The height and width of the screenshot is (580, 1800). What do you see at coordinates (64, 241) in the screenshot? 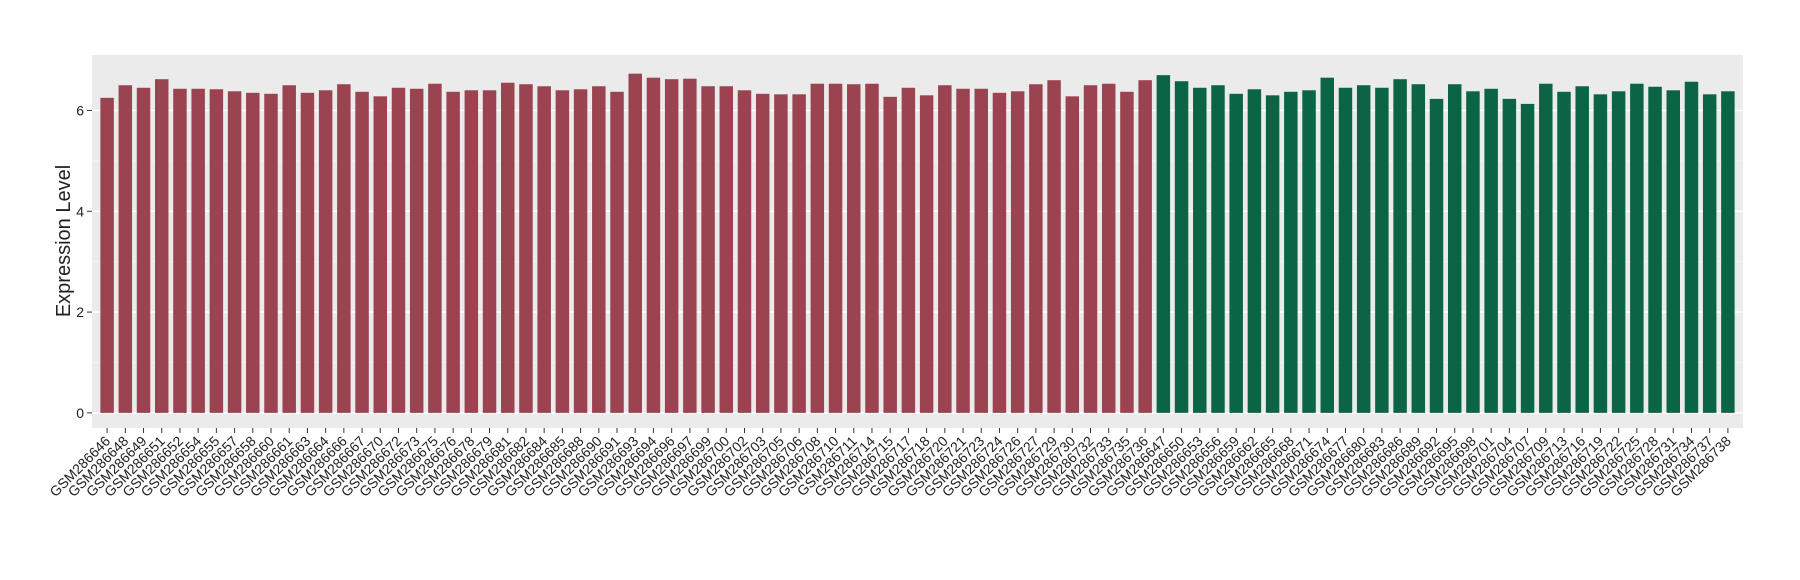
I see `y-axis-label: Expression Level` at bounding box center [64, 241].